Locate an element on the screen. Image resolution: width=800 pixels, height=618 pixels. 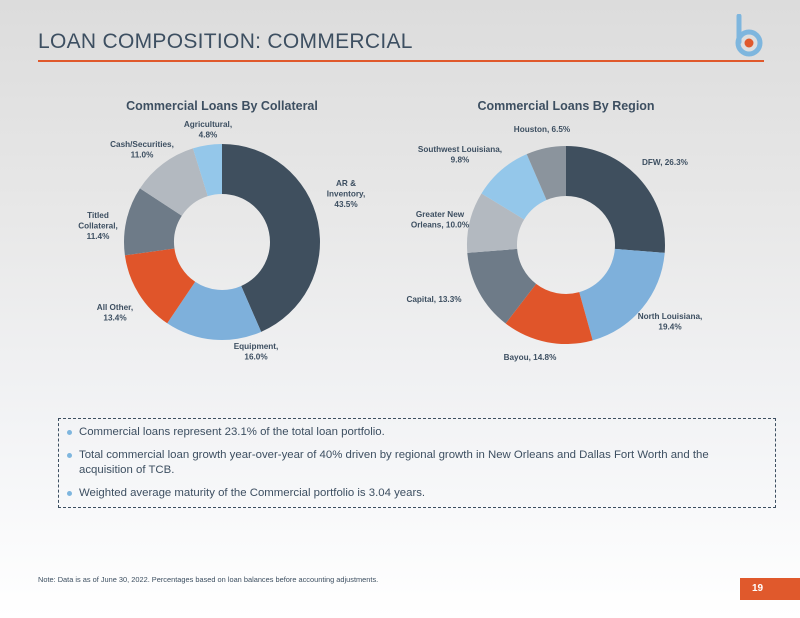
page-title: LOAN COMPOSITION: COMMERCIAL is located at coordinates (225, 41).